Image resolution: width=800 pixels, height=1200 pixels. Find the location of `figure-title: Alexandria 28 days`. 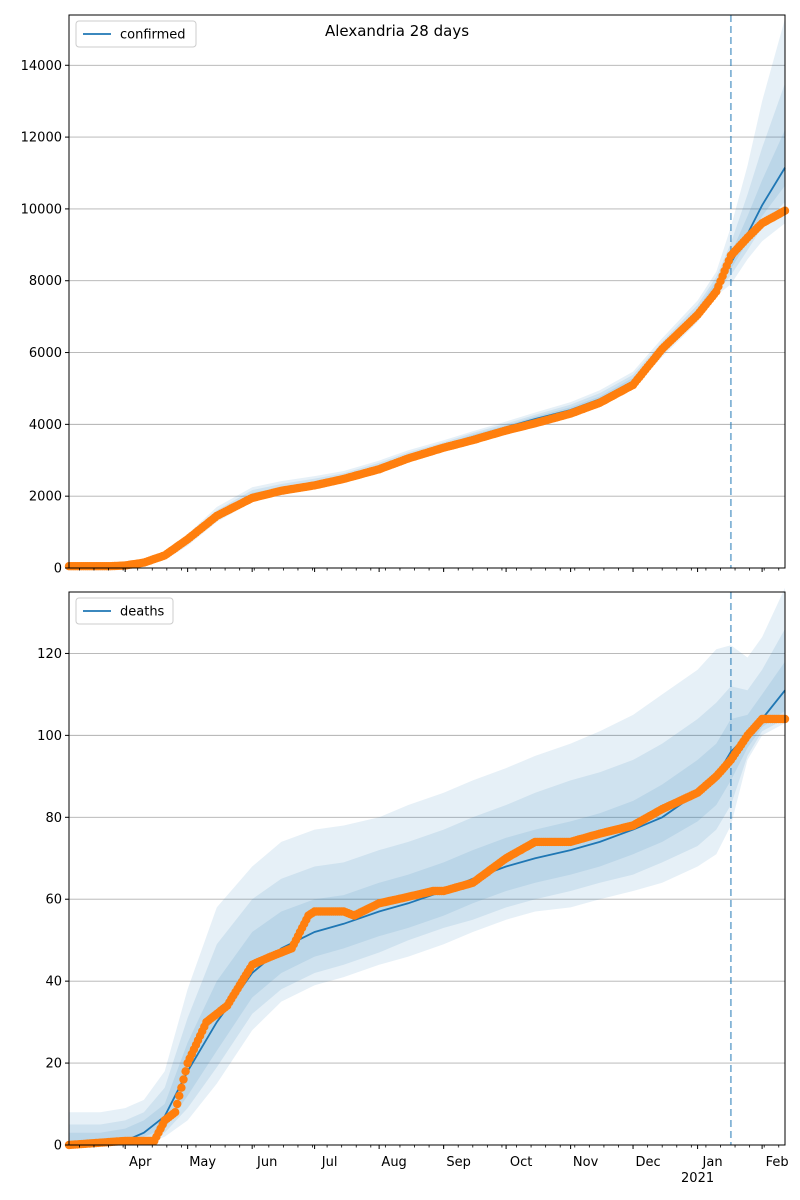

figure-title: Alexandria 28 days is located at coordinates (397, 31).